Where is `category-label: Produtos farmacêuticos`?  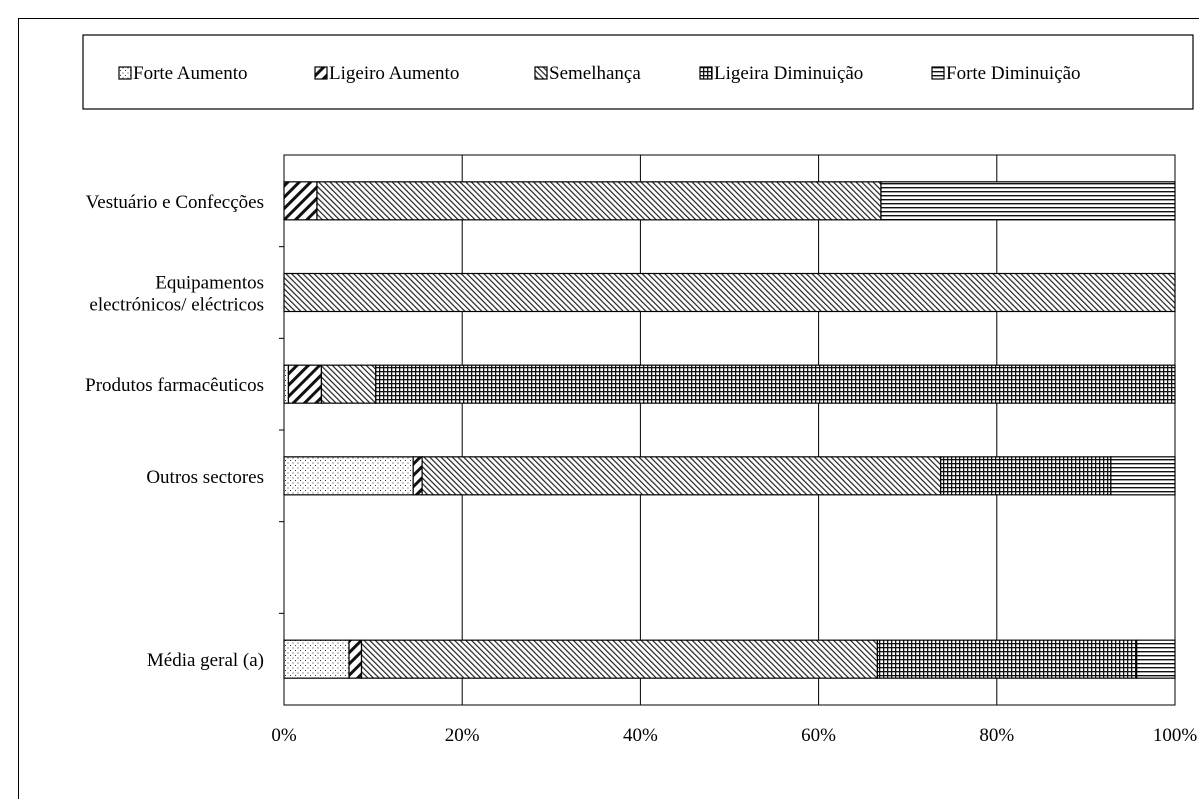 category-label: Produtos farmacêuticos is located at coordinates (174, 385).